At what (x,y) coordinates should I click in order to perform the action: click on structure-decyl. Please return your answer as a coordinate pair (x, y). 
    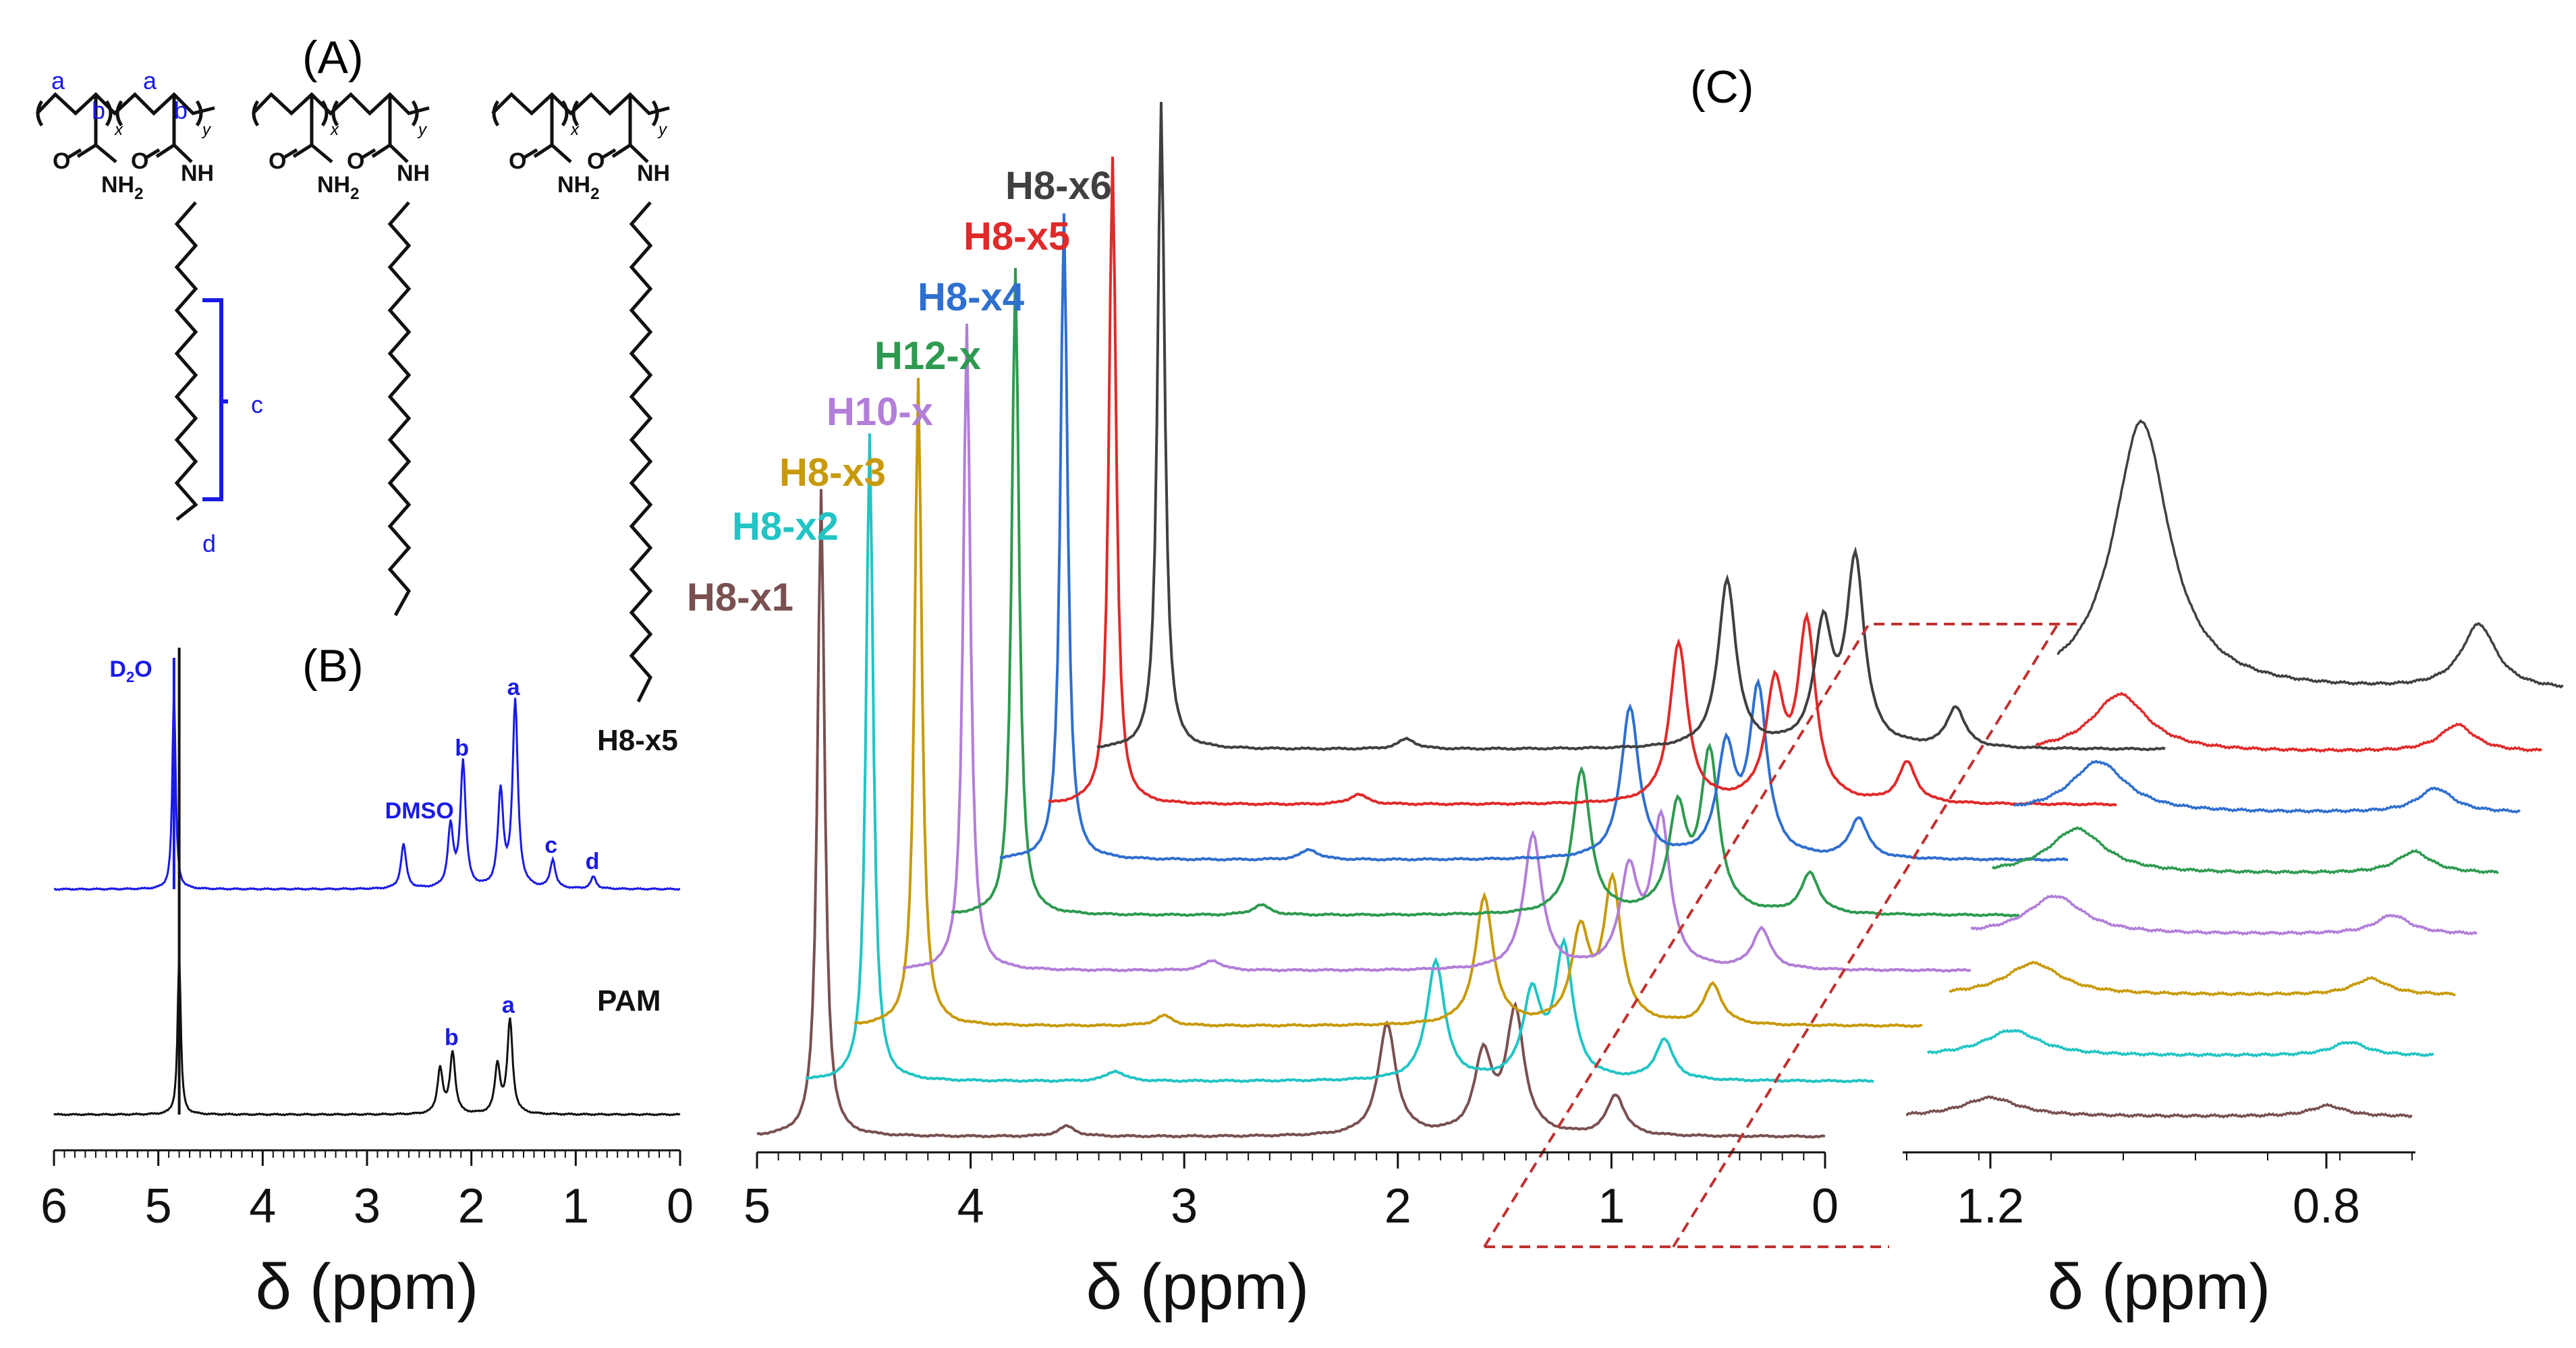
    Looking at the image, I should click on (341, 355).